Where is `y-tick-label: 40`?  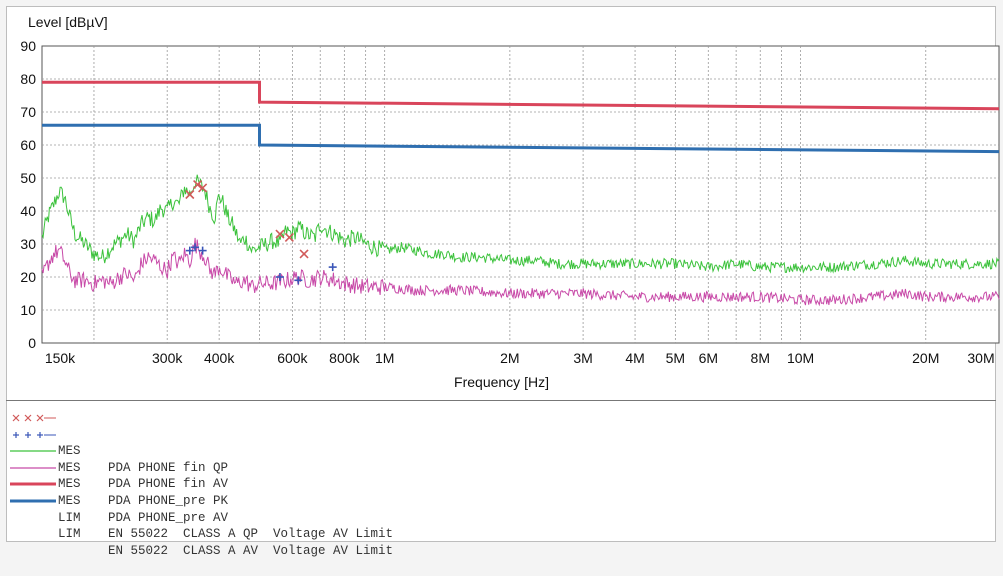
y-tick-label: 40 is located at coordinates (28, 211).